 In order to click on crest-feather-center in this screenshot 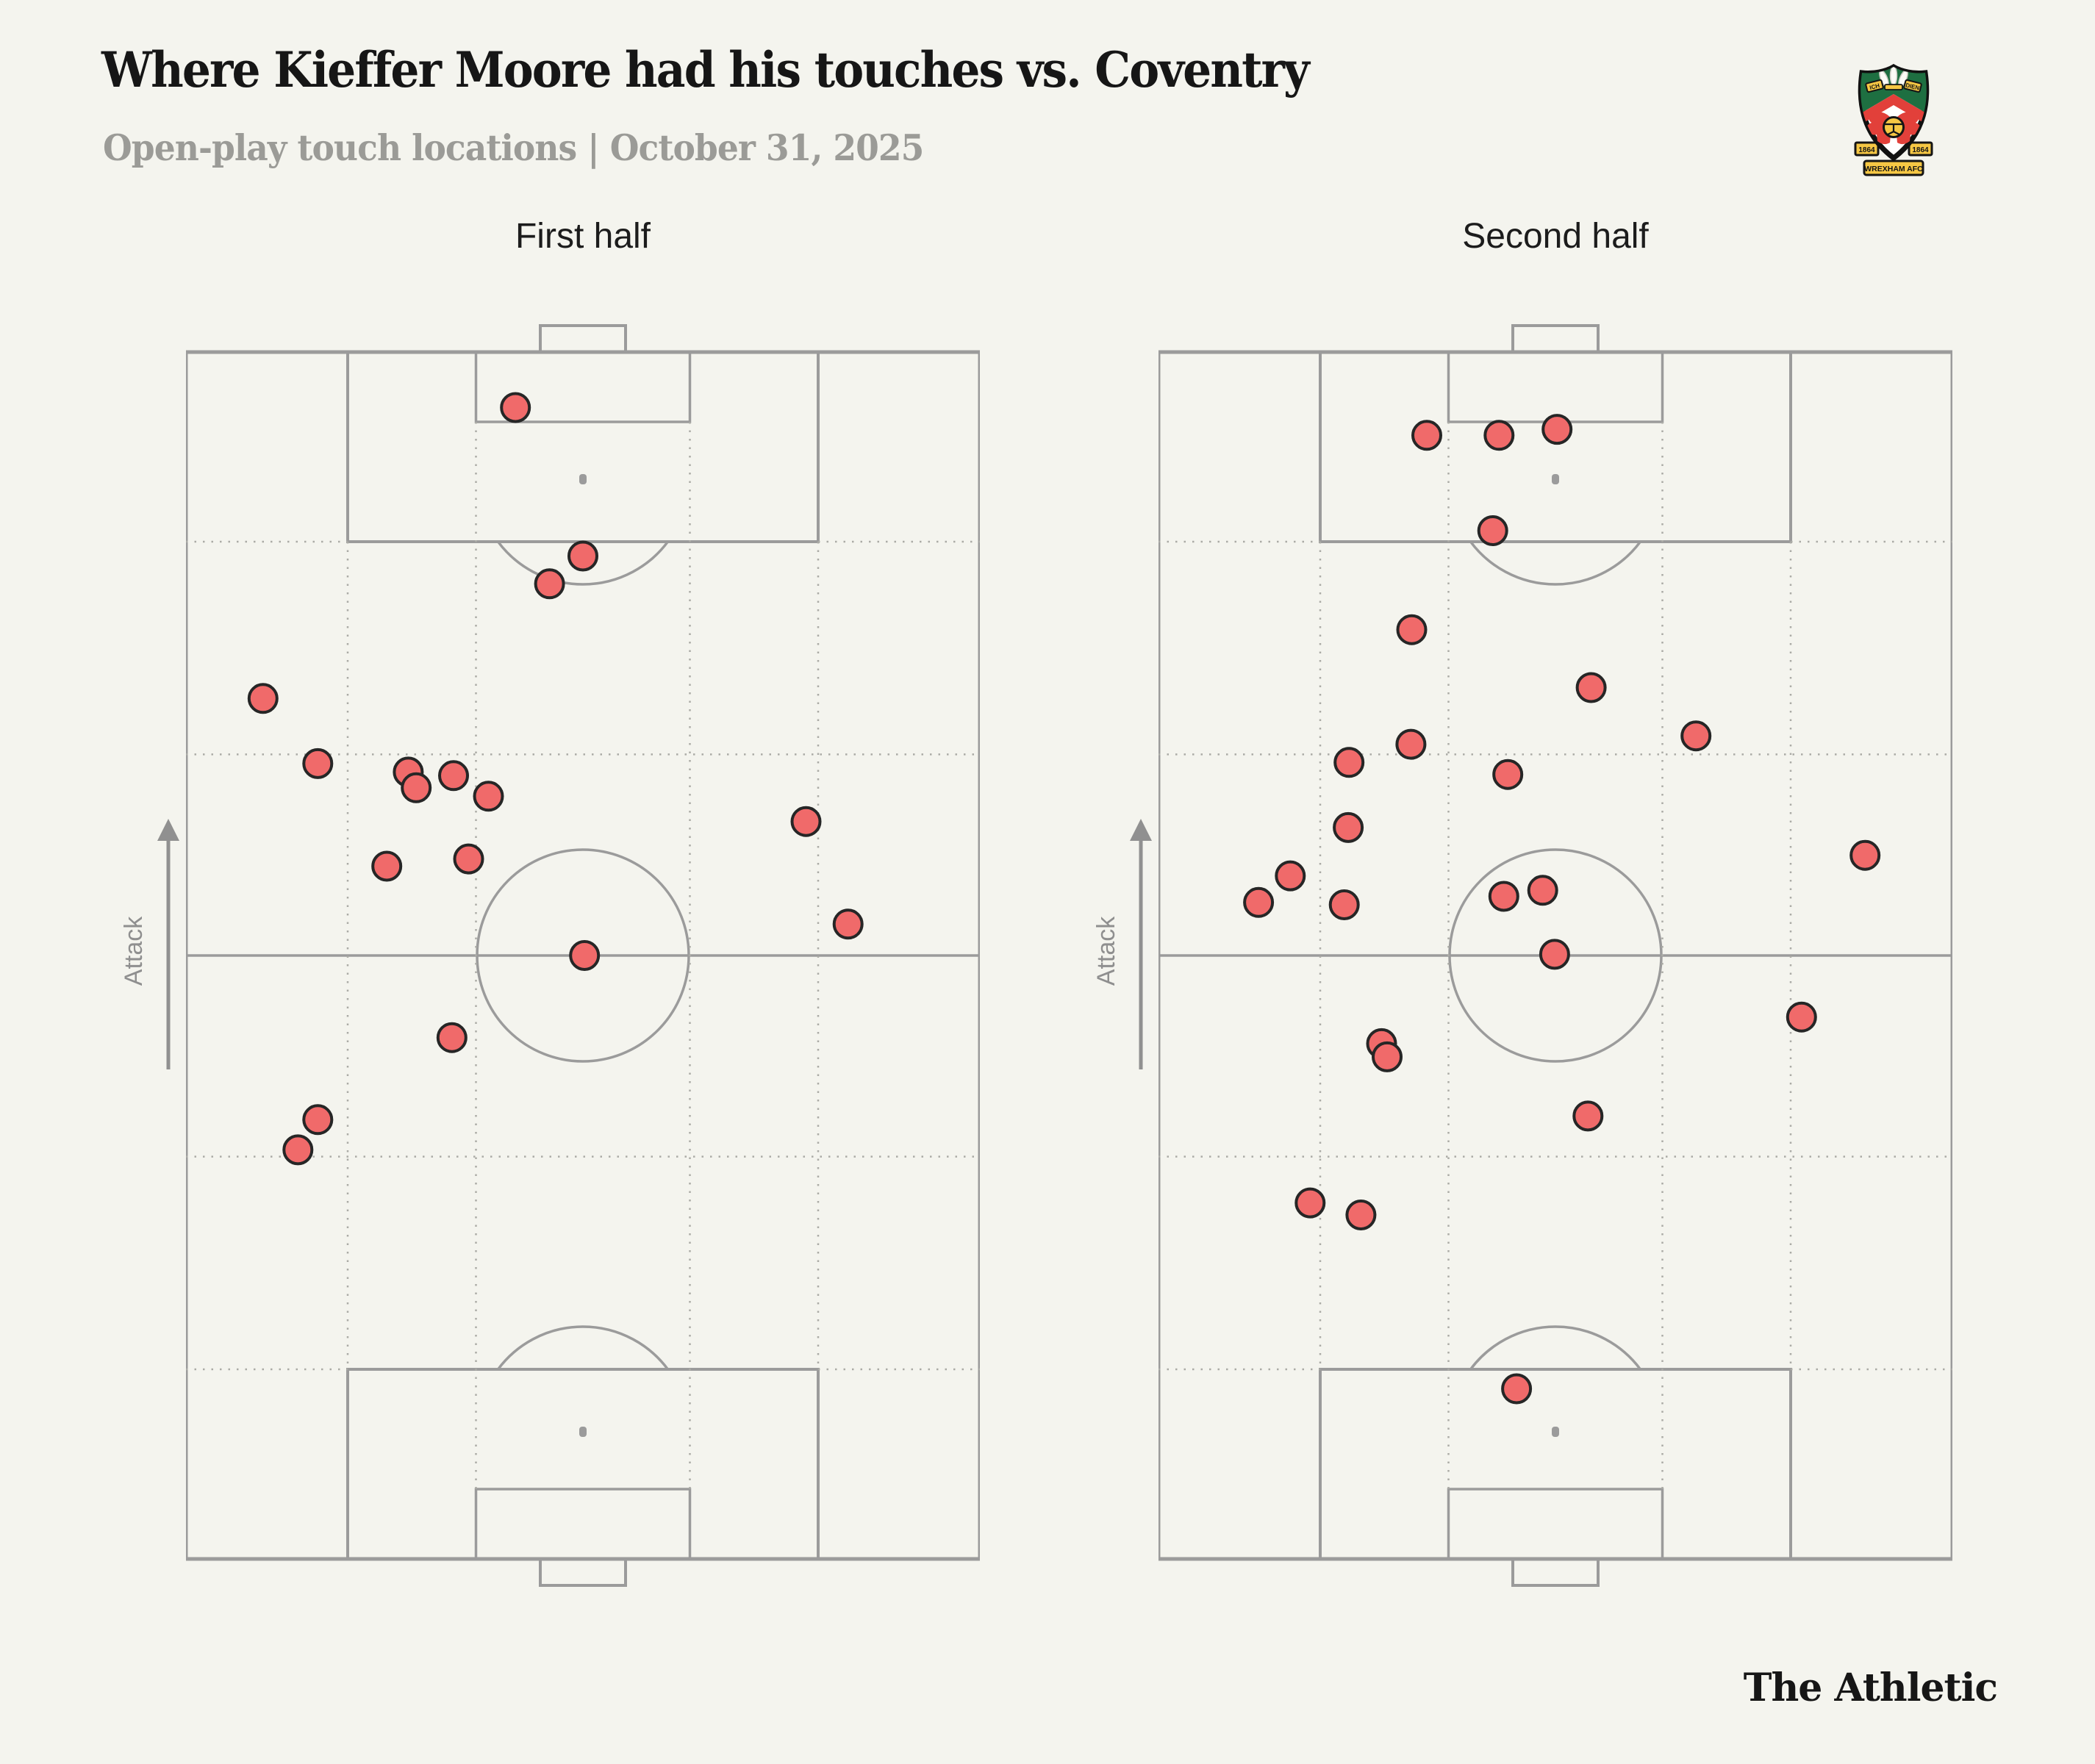, I will do `click(1893, 76)`.